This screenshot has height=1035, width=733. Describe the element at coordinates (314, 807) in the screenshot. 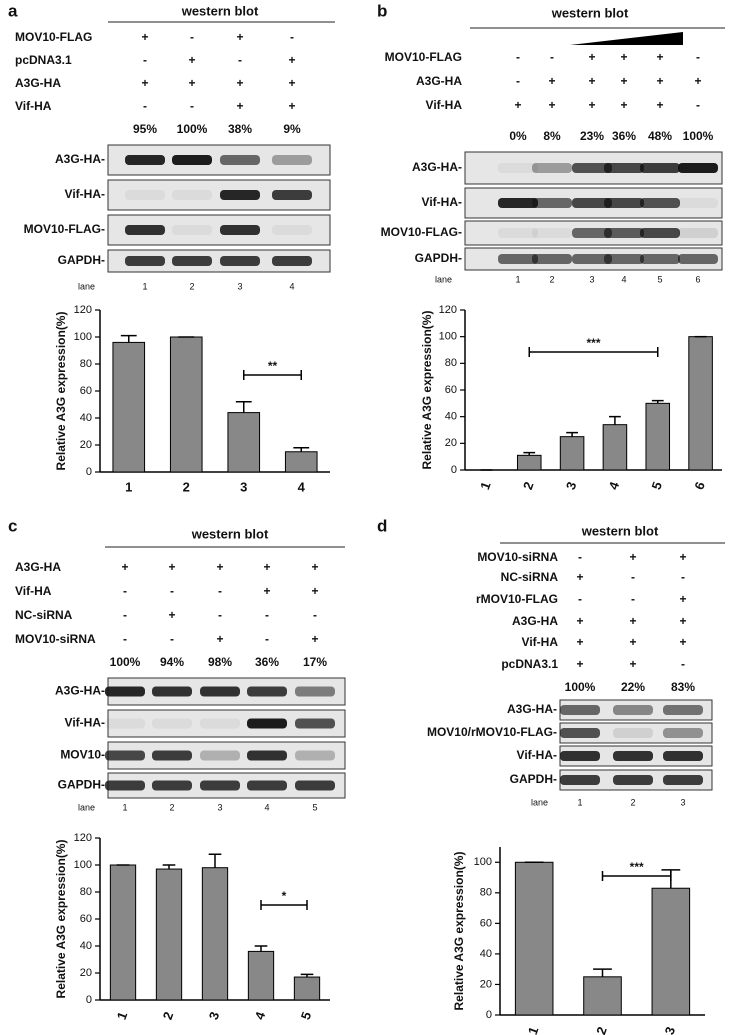

I see `lane-number: 5` at that location.